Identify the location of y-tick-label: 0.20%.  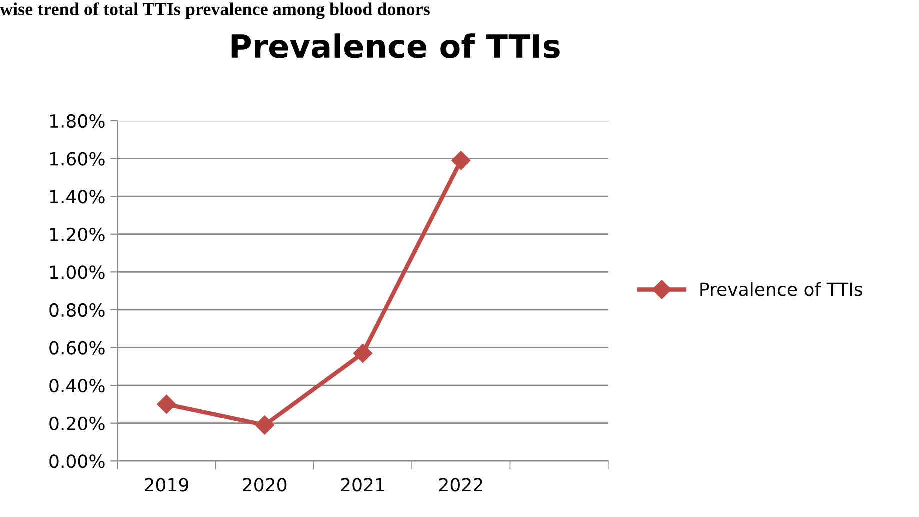
(77, 423).